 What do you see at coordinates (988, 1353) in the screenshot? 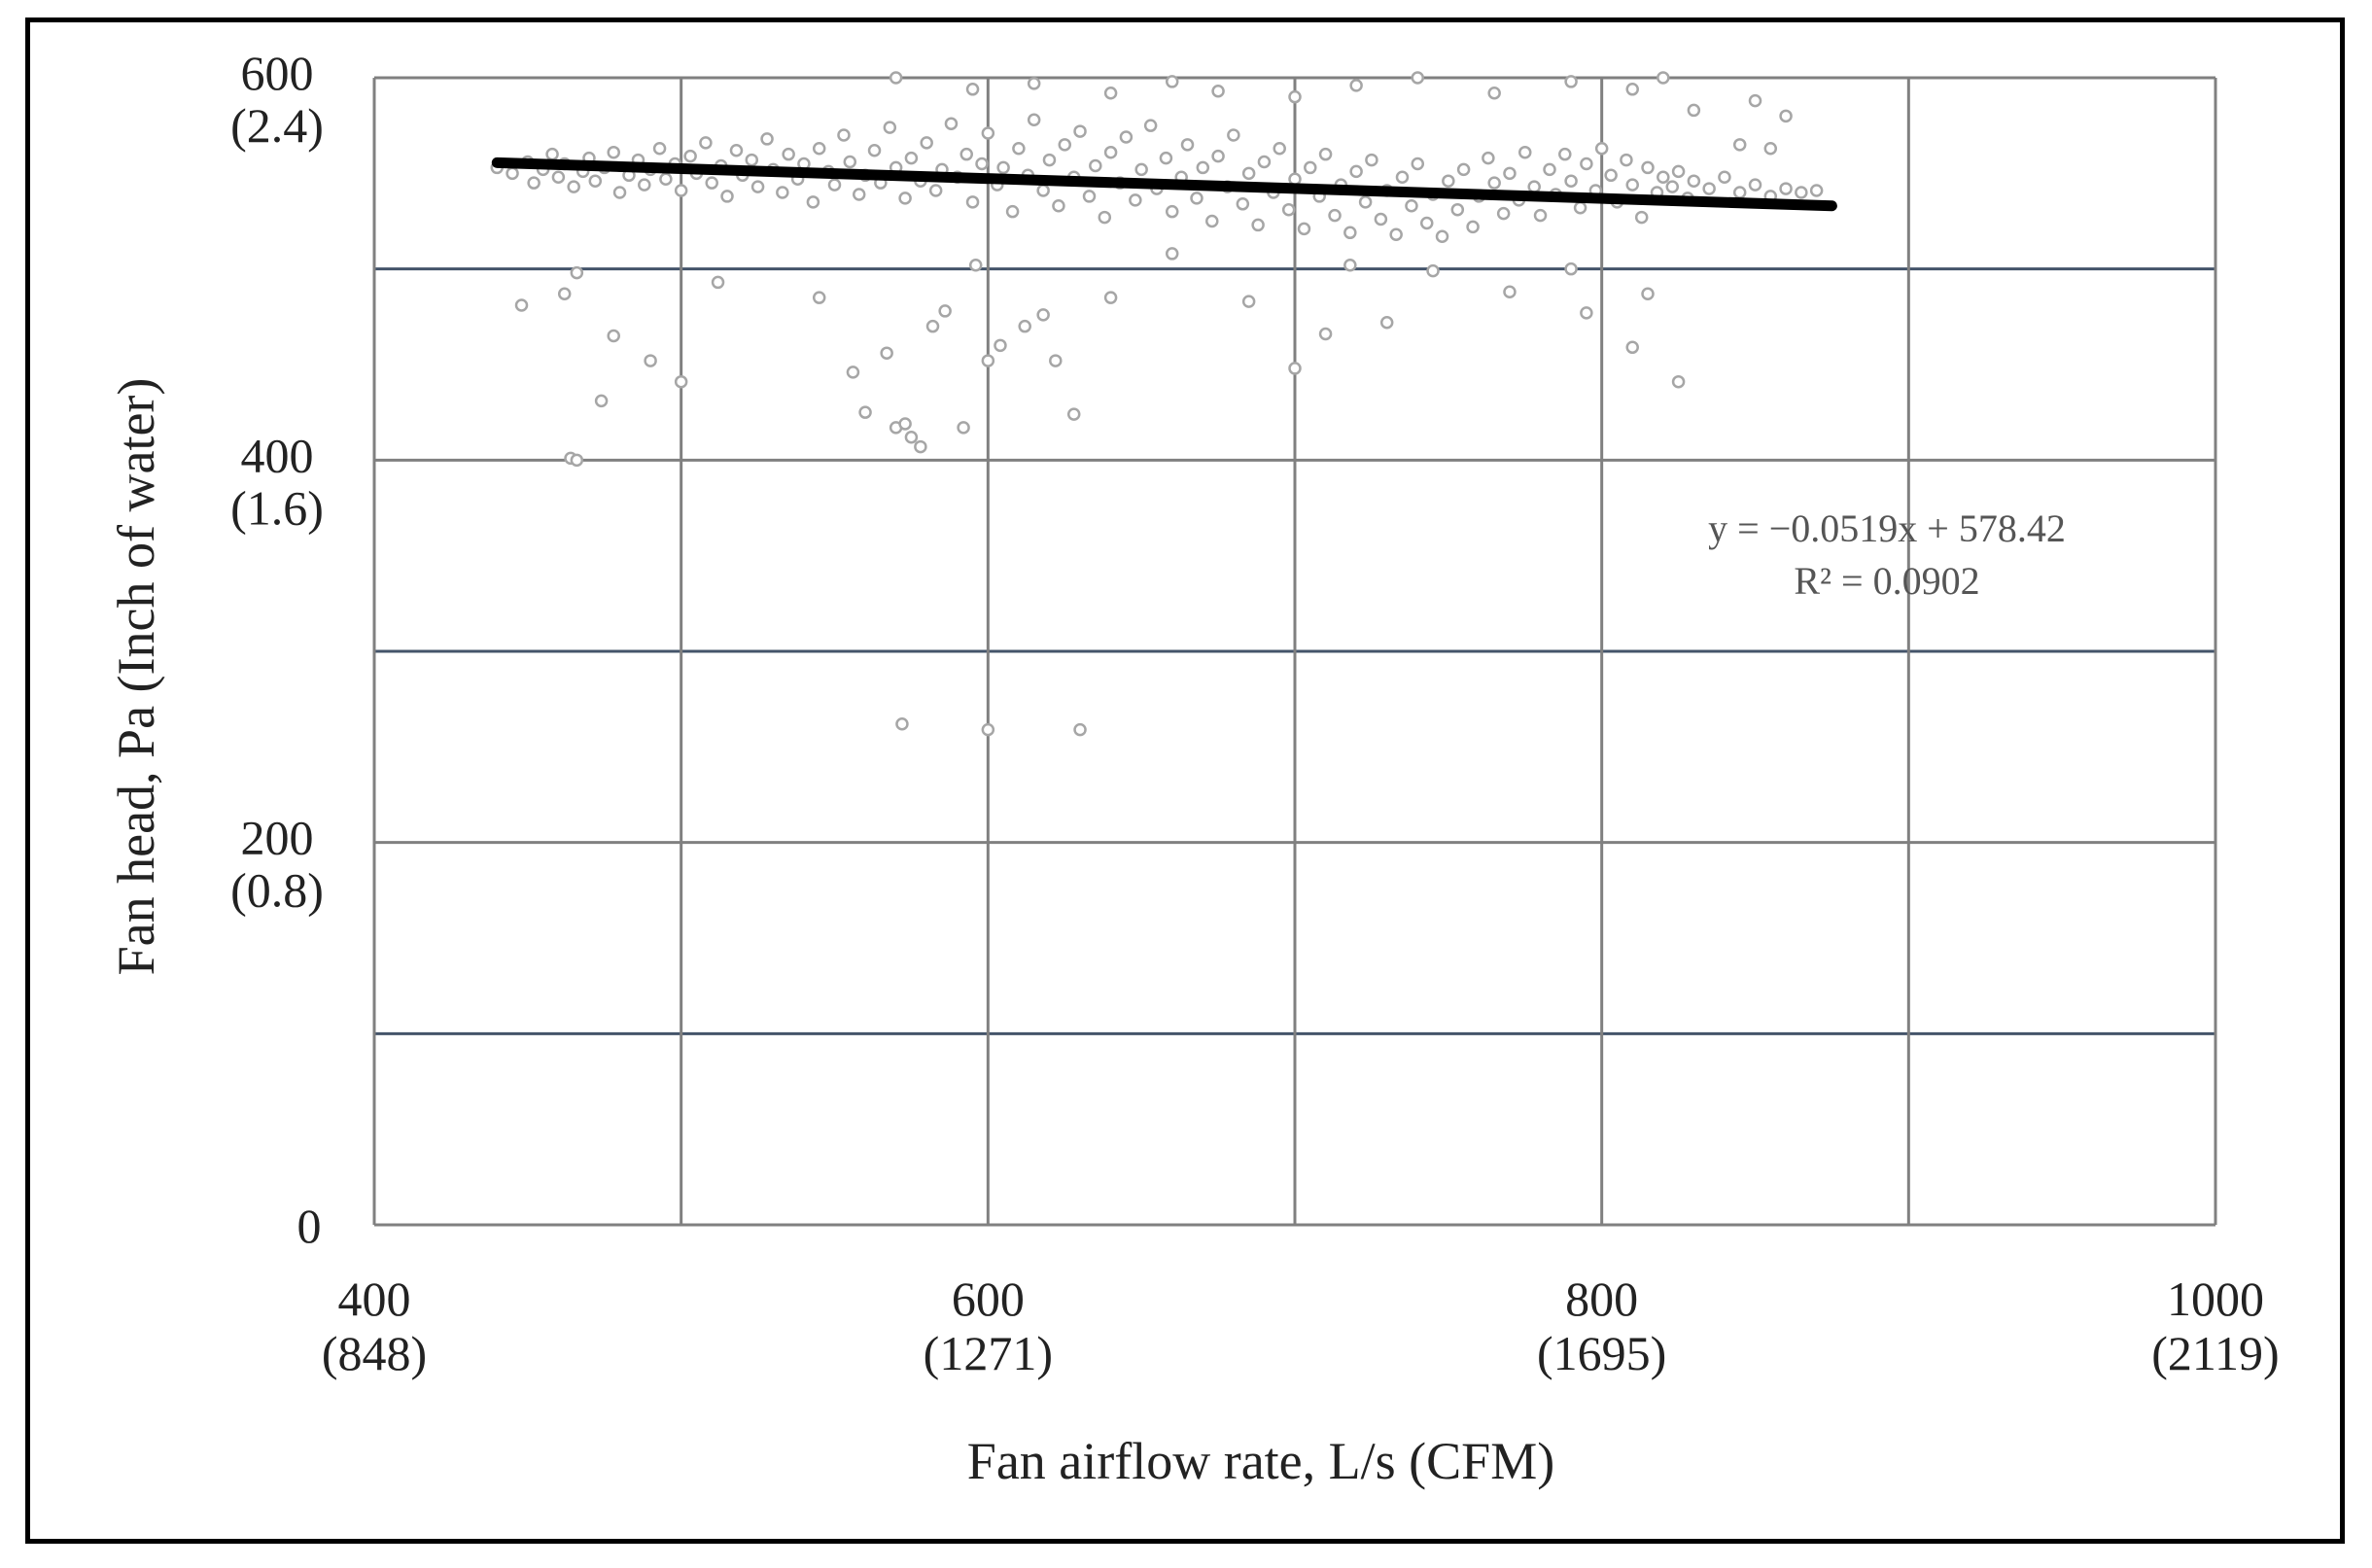
I see `x-tick-sublabel: (1271)` at bounding box center [988, 1353].